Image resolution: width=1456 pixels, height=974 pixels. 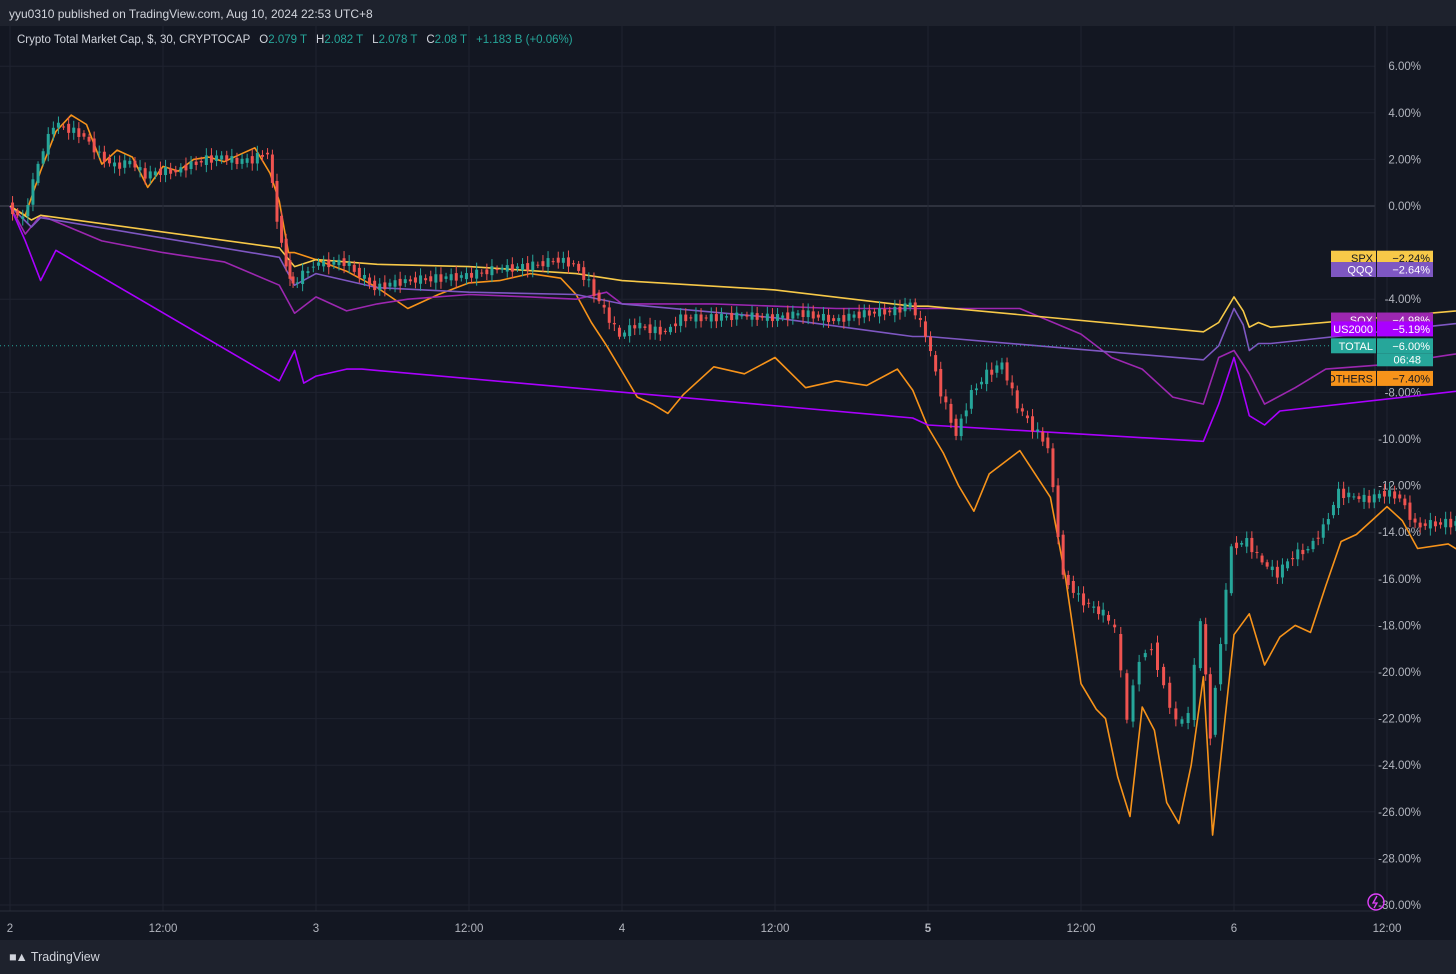 I want to click on series-tag-total, so click(x=1353, y=346).